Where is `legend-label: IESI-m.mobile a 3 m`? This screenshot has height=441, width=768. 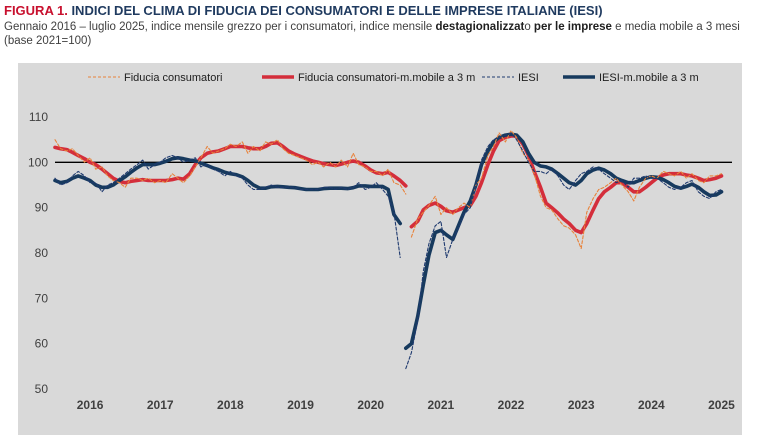 legend-label: IESI-m.mobile a 3 m is located at coordinates (649, 78).